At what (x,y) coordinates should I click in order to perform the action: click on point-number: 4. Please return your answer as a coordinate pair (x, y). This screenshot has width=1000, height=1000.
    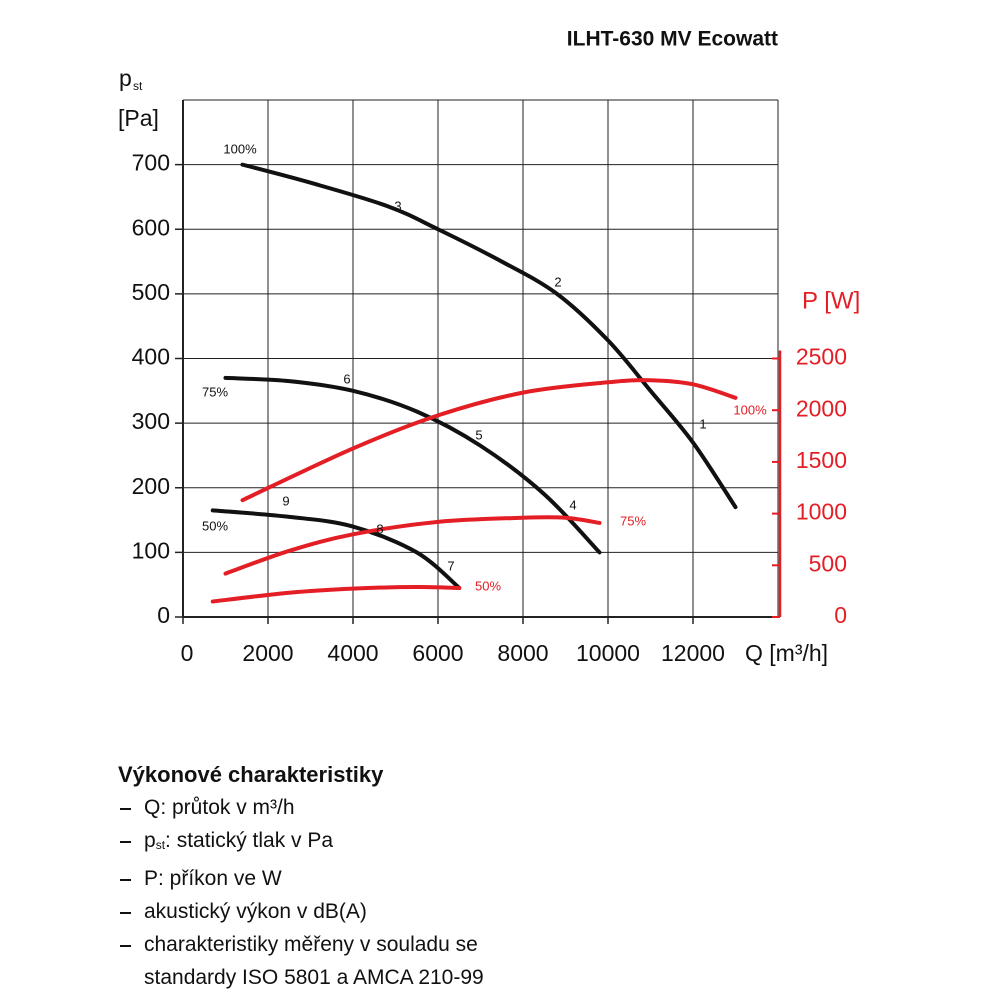
    Looking at the image, I should click on (572, 504).